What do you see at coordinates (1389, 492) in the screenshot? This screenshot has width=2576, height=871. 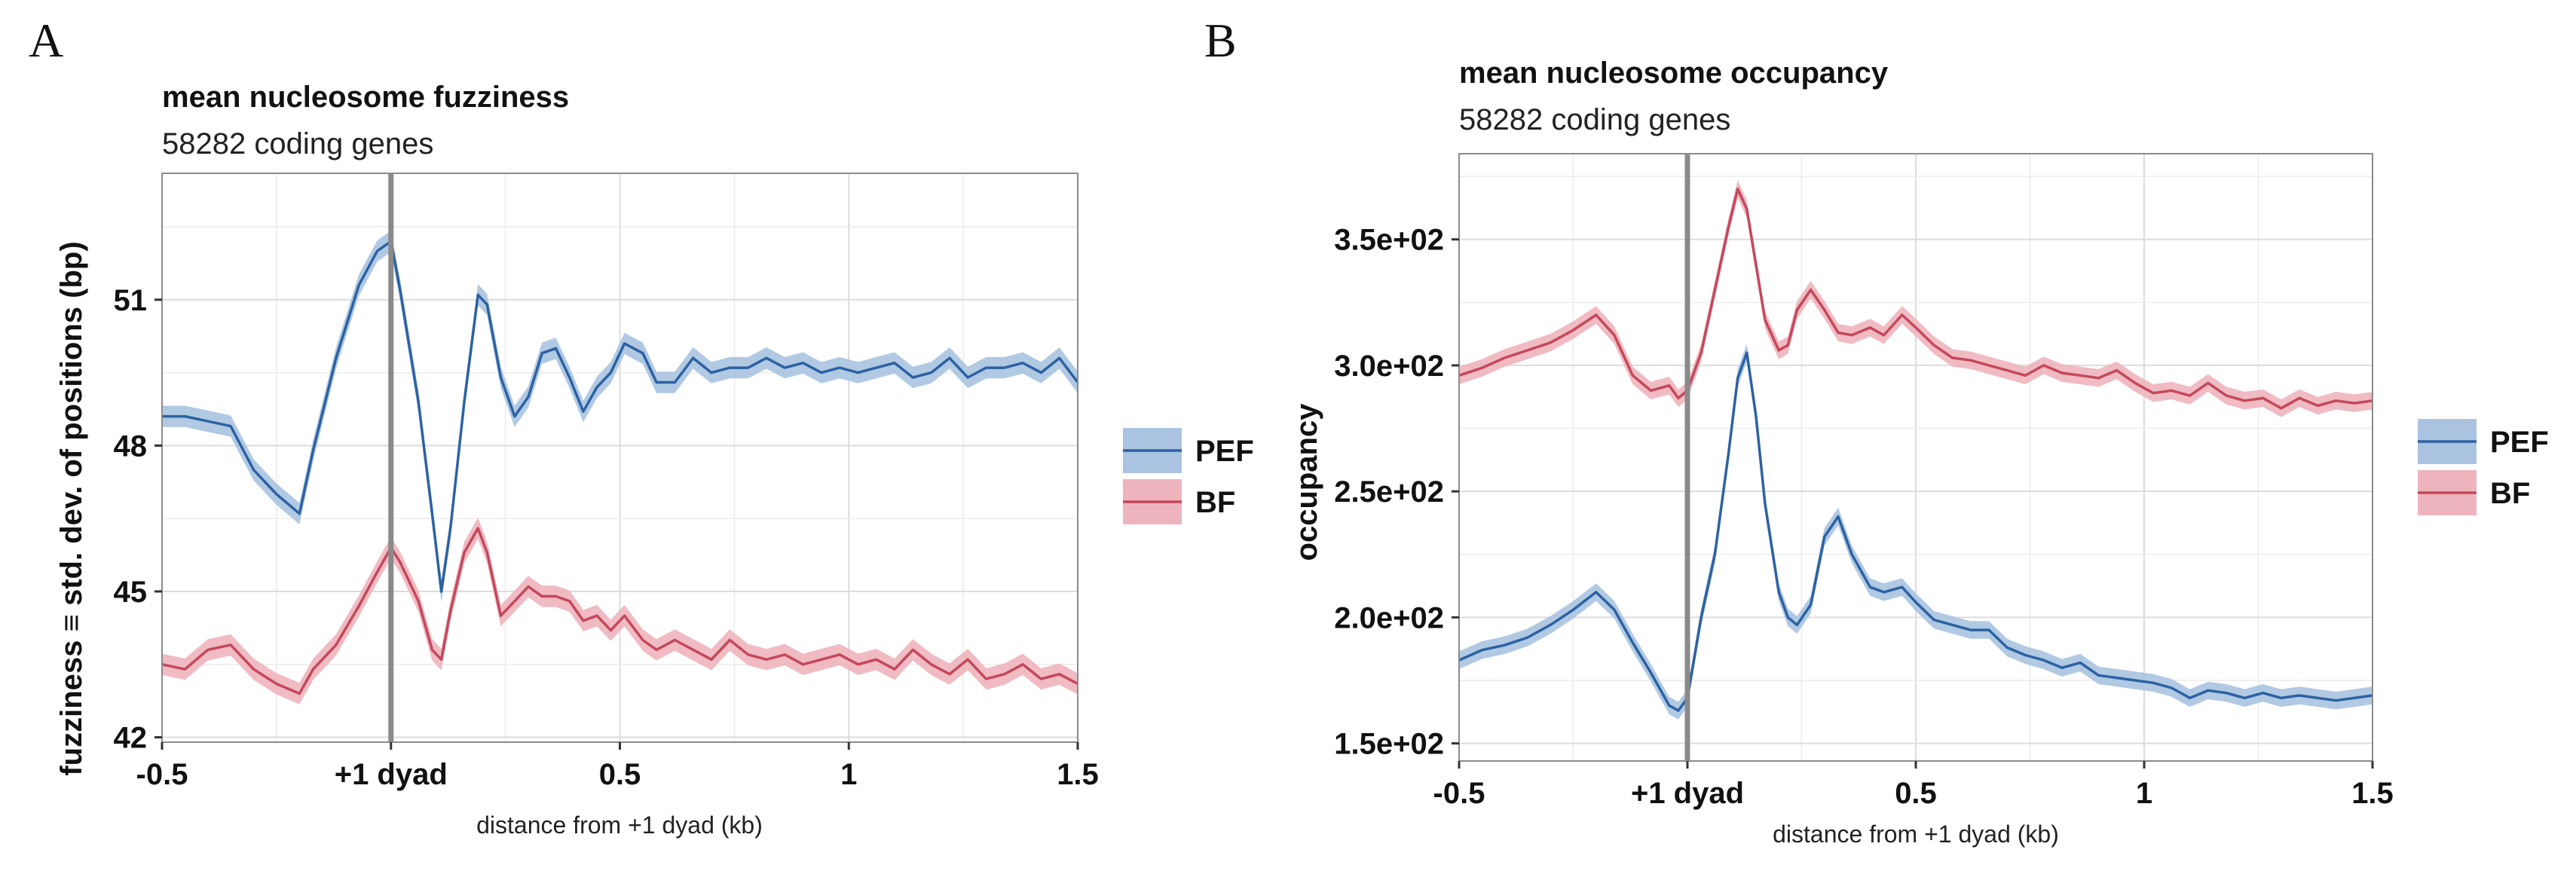 I see `y-tick-label: 2.5e+02` at bounding box center [1389, 492].